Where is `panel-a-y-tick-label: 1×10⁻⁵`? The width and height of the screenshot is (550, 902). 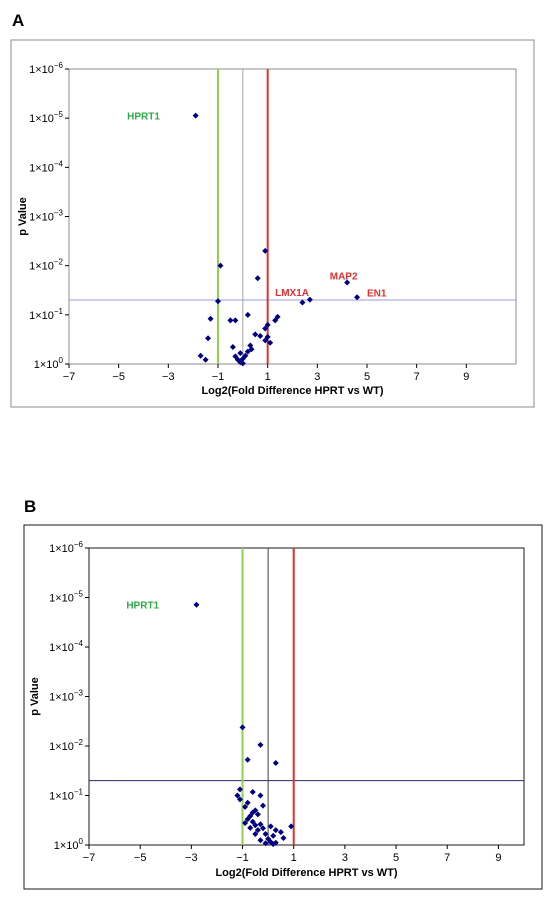 panel-a-y-tick-label: 1×10⁻⁵ is located at coordinates (46, 117).